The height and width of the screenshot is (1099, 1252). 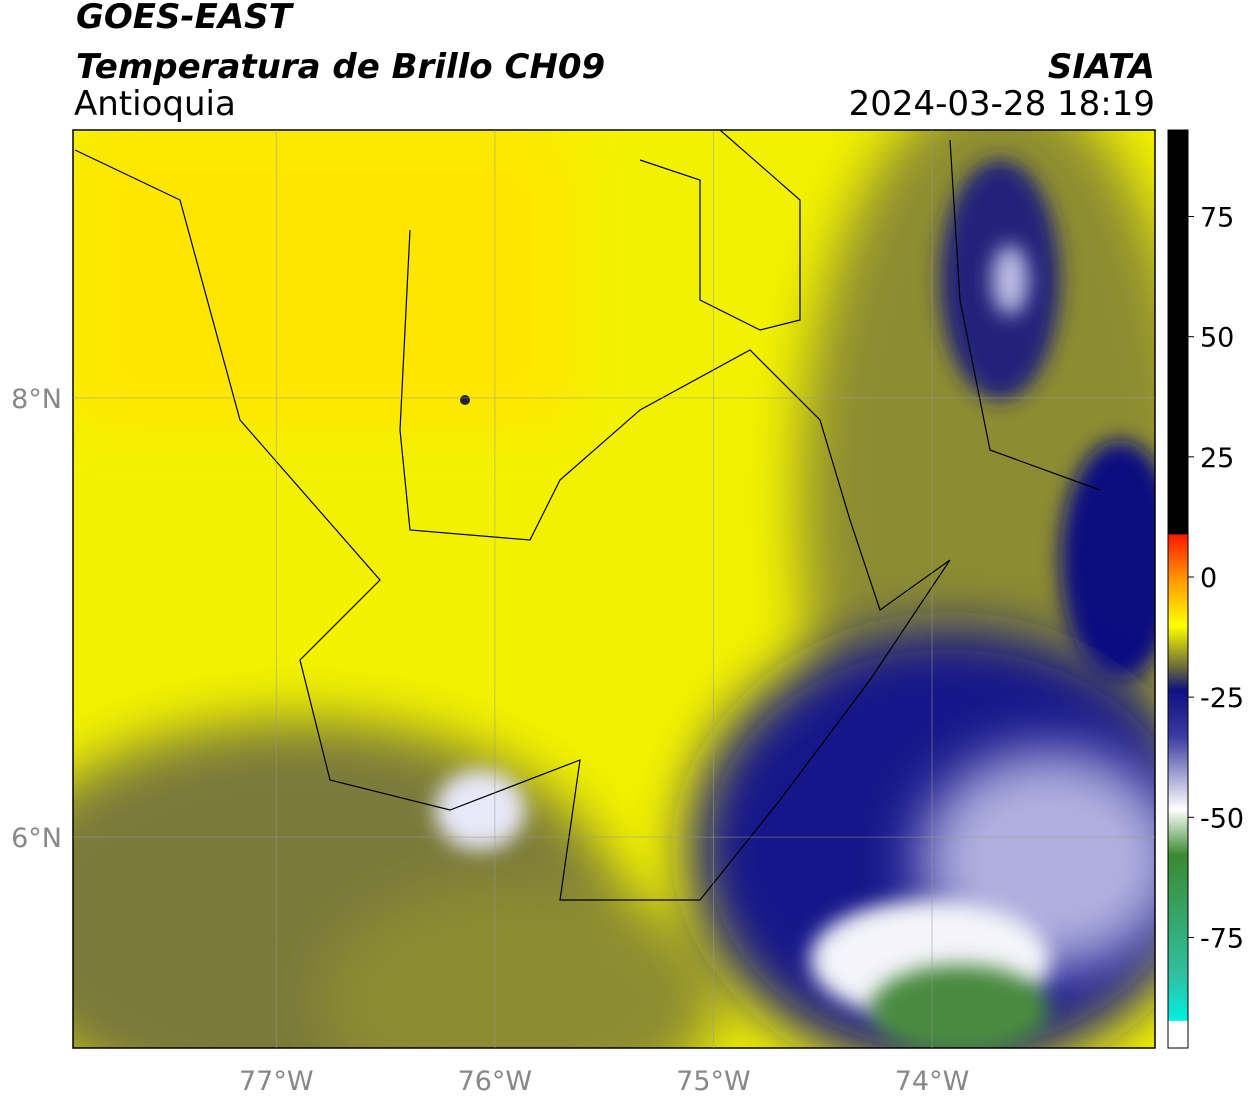 I want to click on colorbar-tick-label: 0, so click(x=1208, y=578).